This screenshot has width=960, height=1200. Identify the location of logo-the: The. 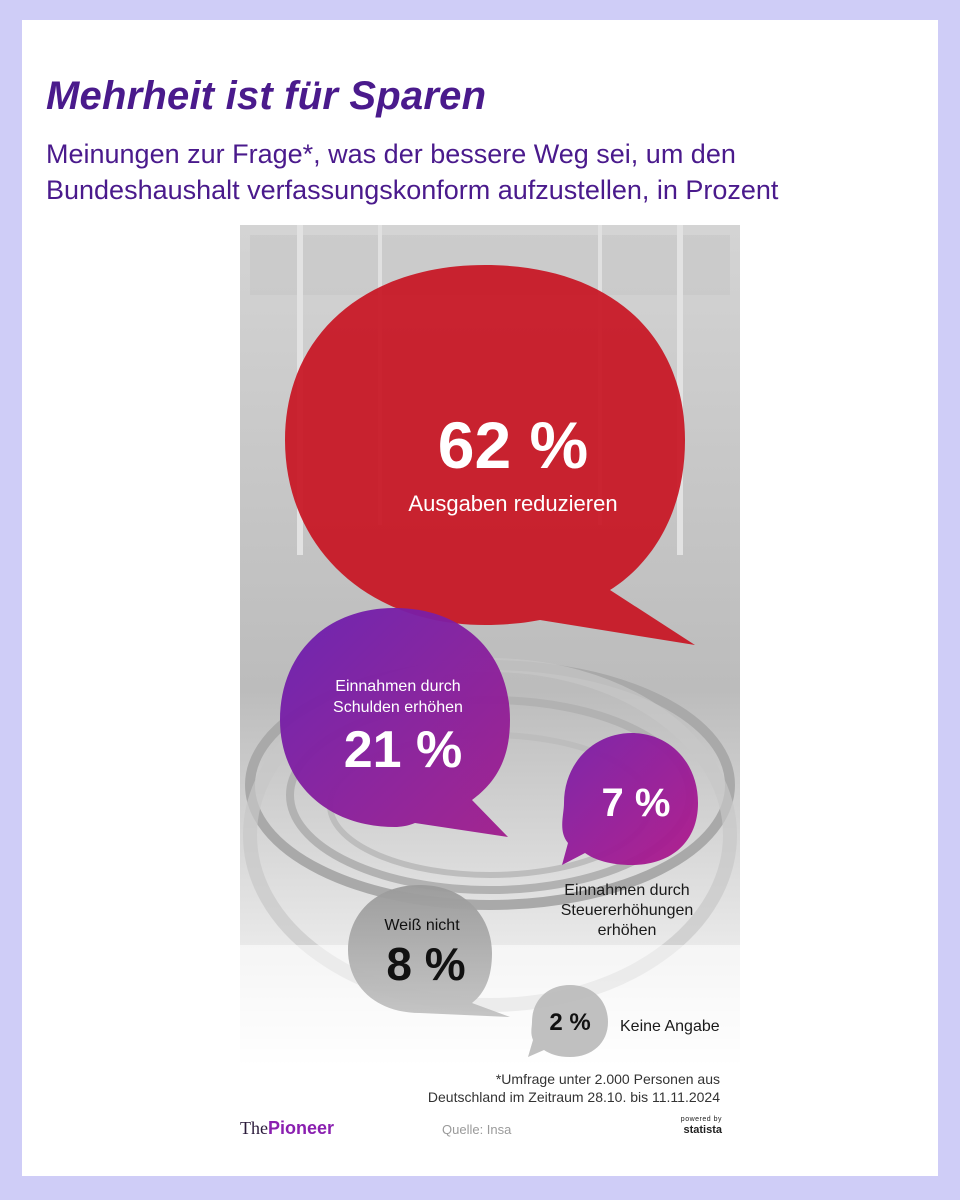
(254, 1128).